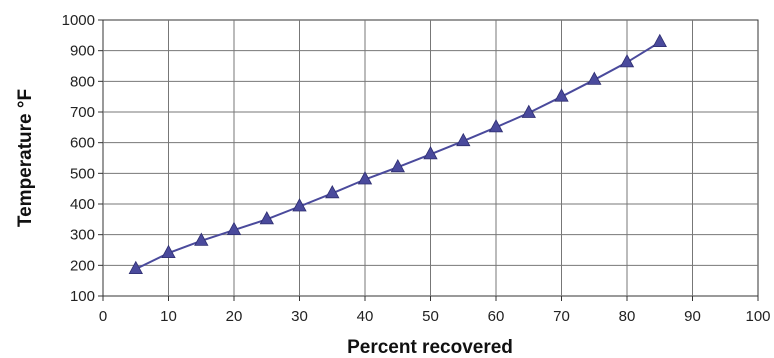  I want to click on y-axis-ticks: 100 200 300 400 500 600 700 800 900 1000, so click(82, 158).